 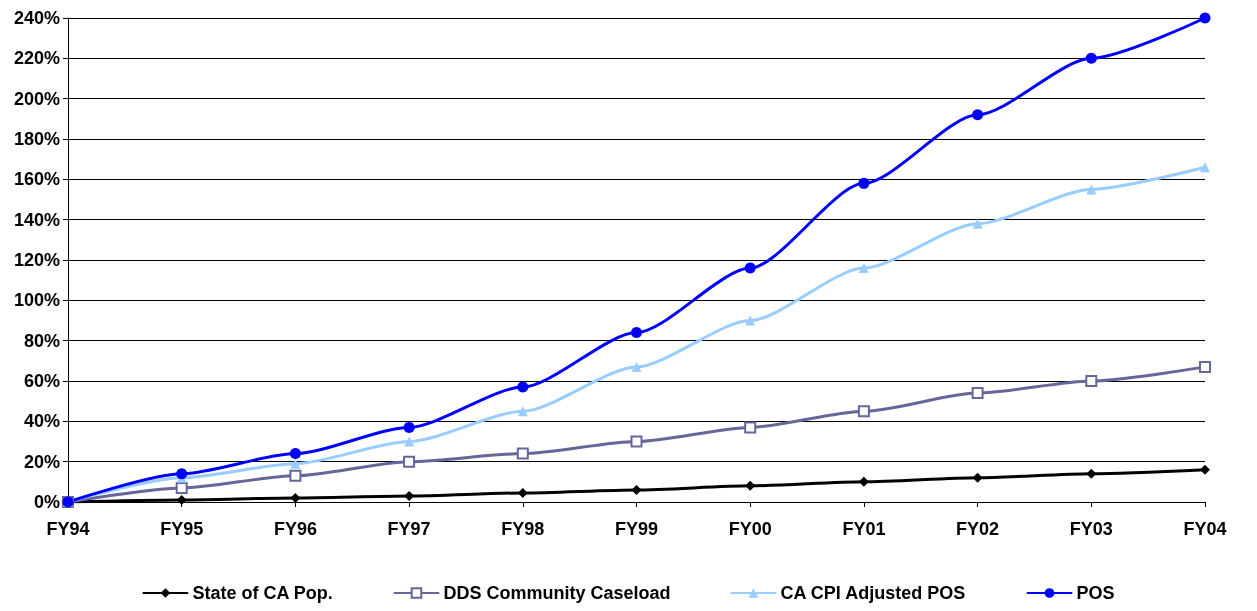 I want to click on y-tick-label: 0%, so click(x=46, y=502).